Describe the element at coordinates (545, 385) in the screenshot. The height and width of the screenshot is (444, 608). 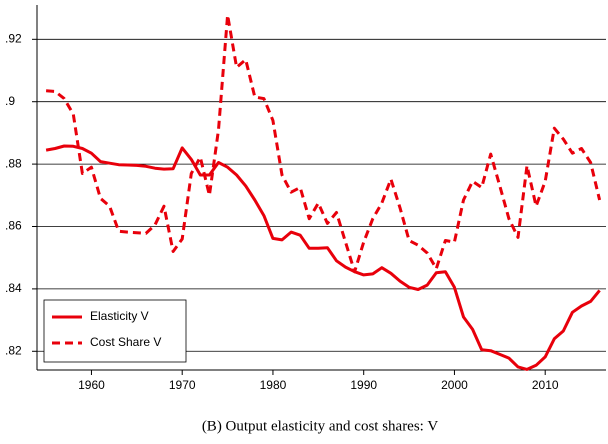
I see `x-tick-label: 2010` at that location.